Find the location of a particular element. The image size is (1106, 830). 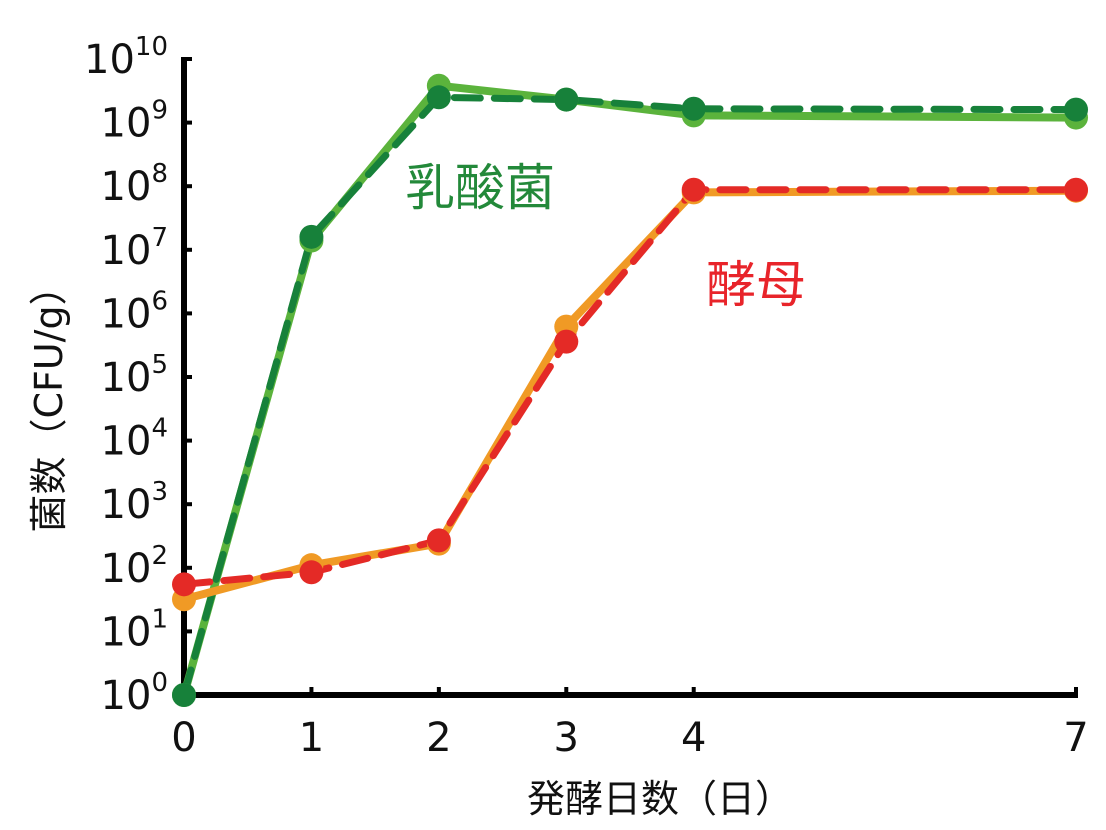

y-tick-label: 10² is located at coordinates (134, 566).